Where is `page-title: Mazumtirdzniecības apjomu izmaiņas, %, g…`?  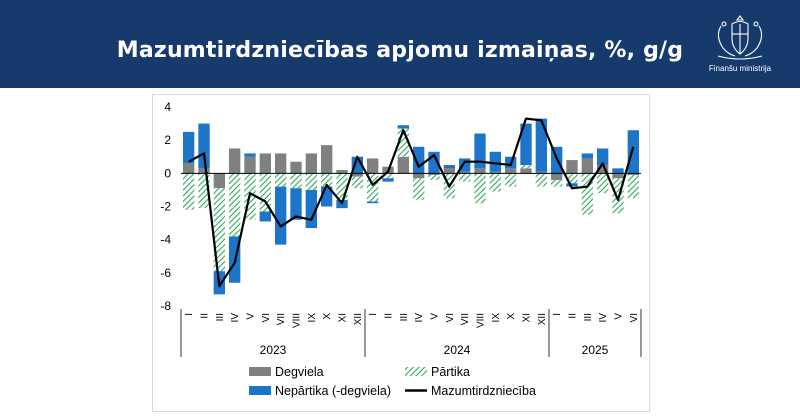 page-title: Mazumtirdzniecības apjomu izmaiņas, %, g… is located at coordinates (400, 50).